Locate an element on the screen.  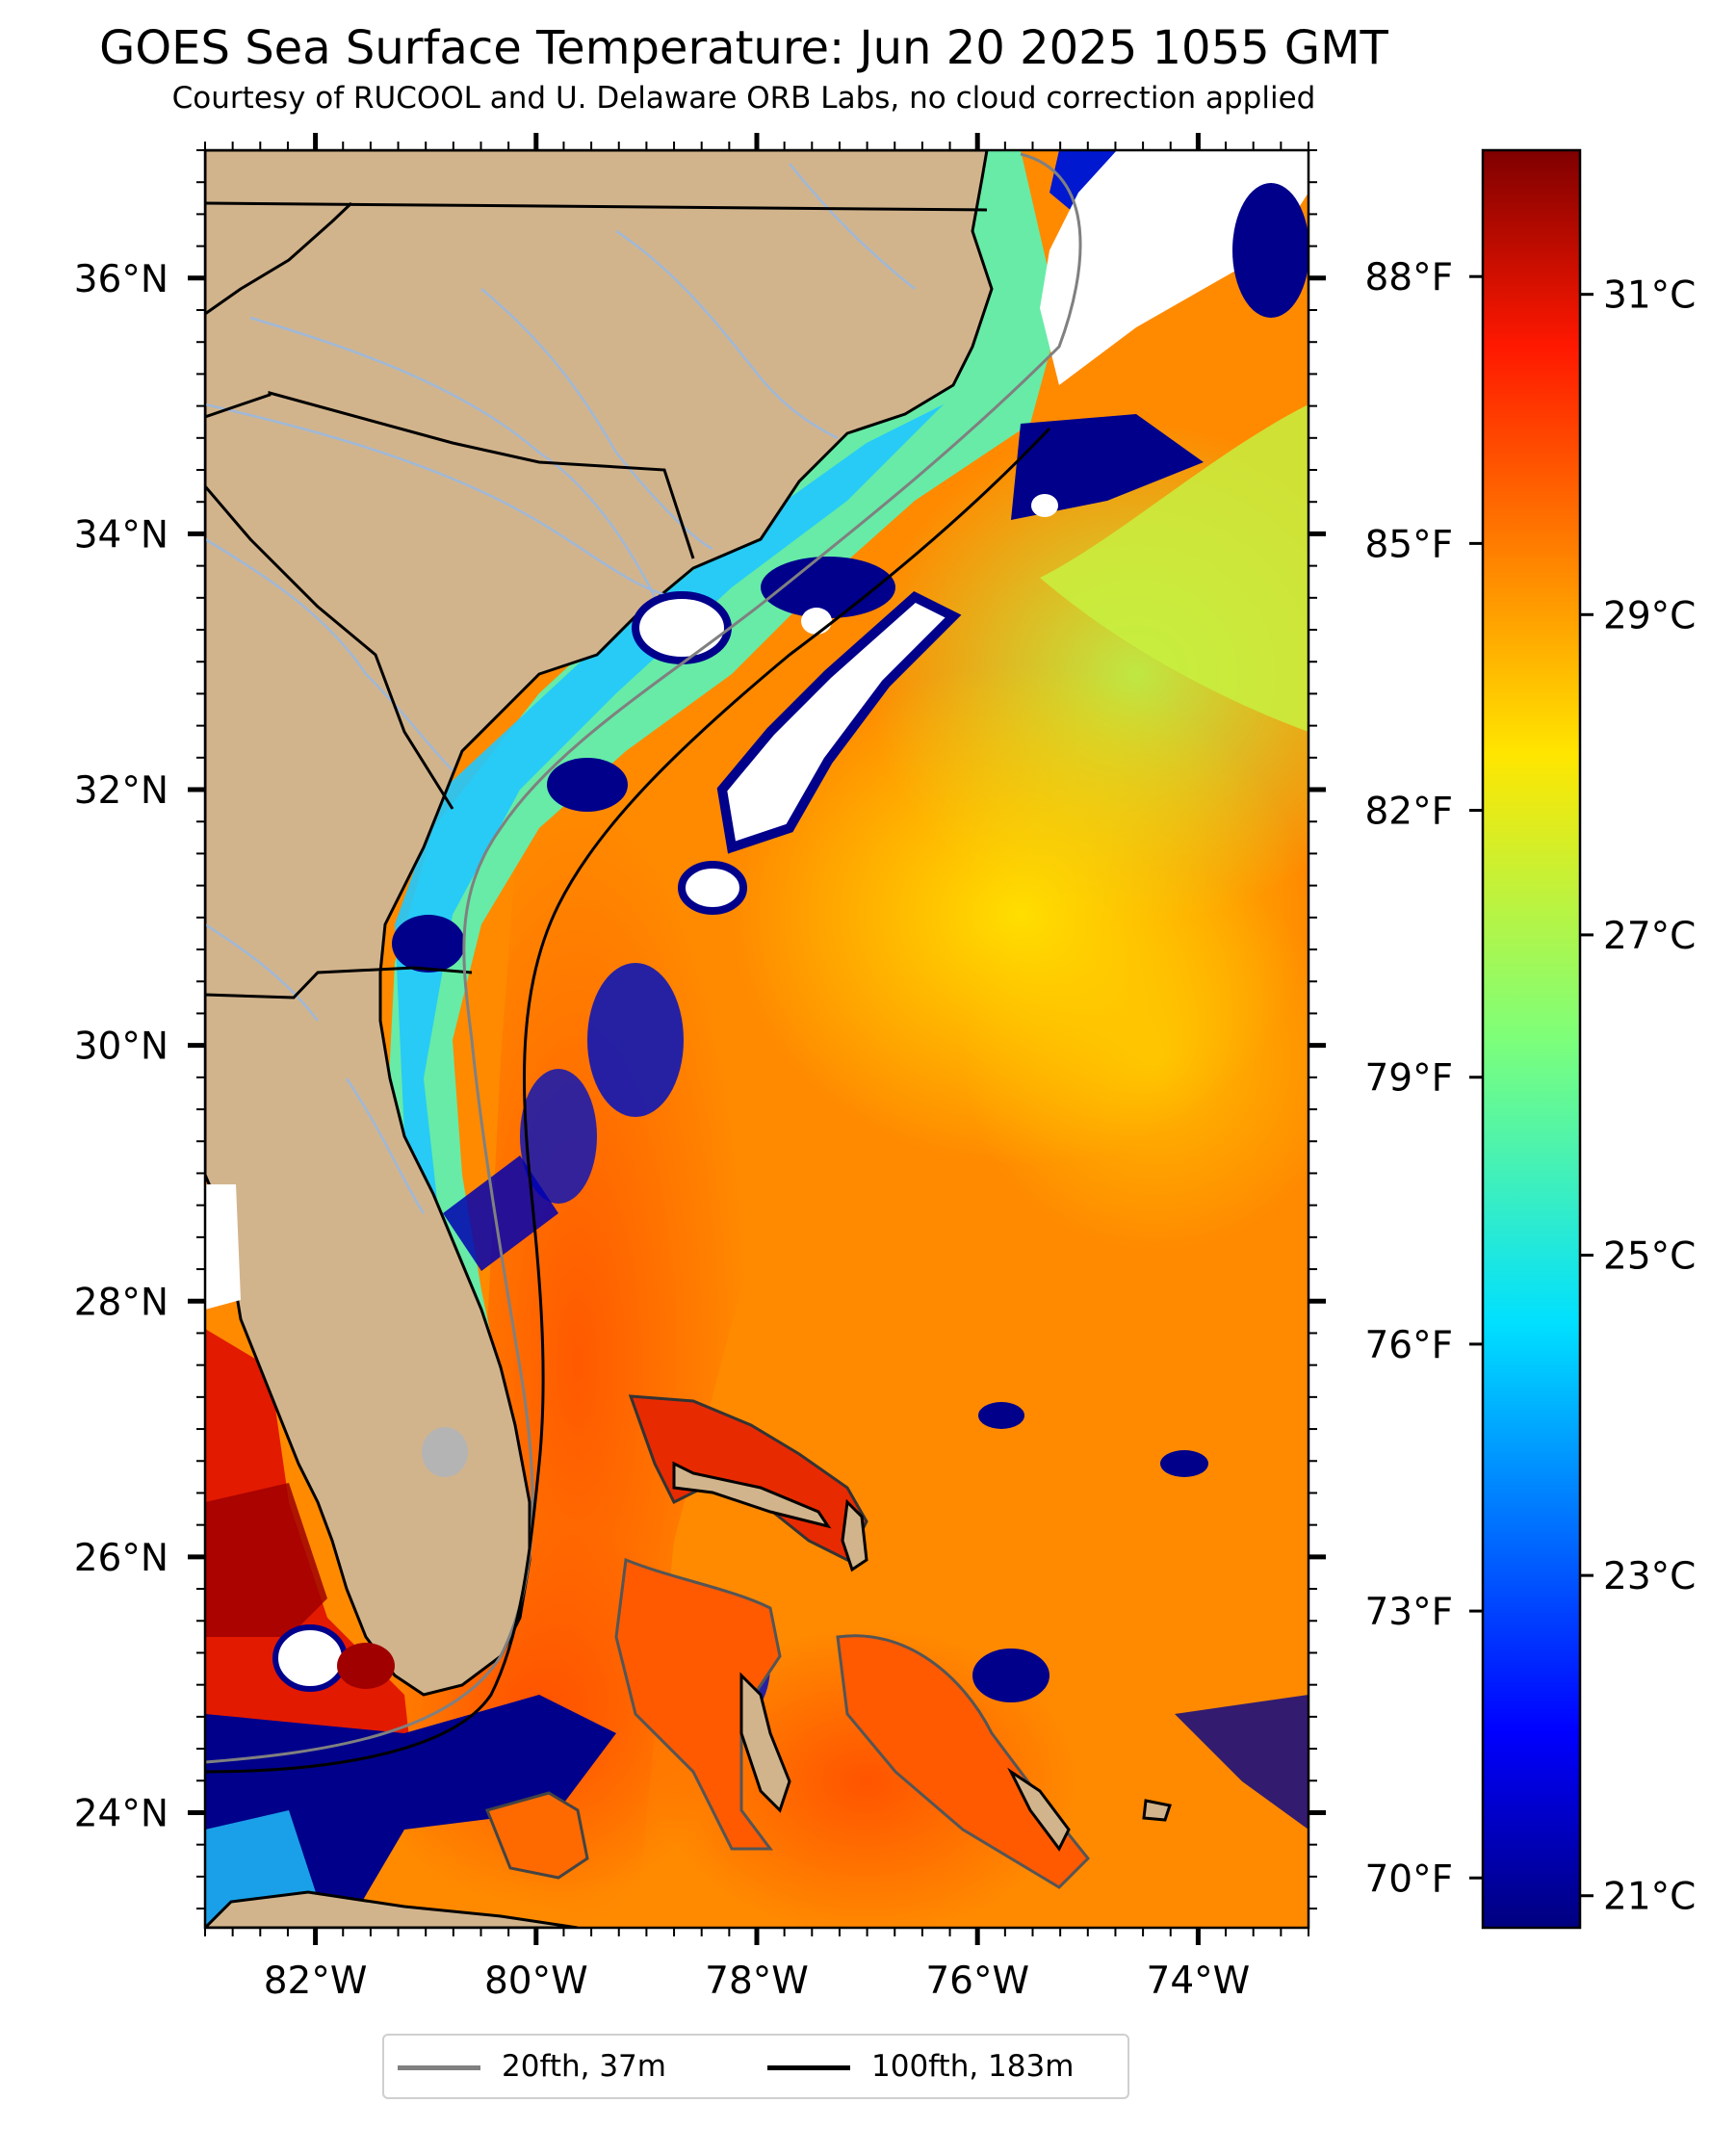
lat-tick-label: 36°N is located at coordinates (121, 279).